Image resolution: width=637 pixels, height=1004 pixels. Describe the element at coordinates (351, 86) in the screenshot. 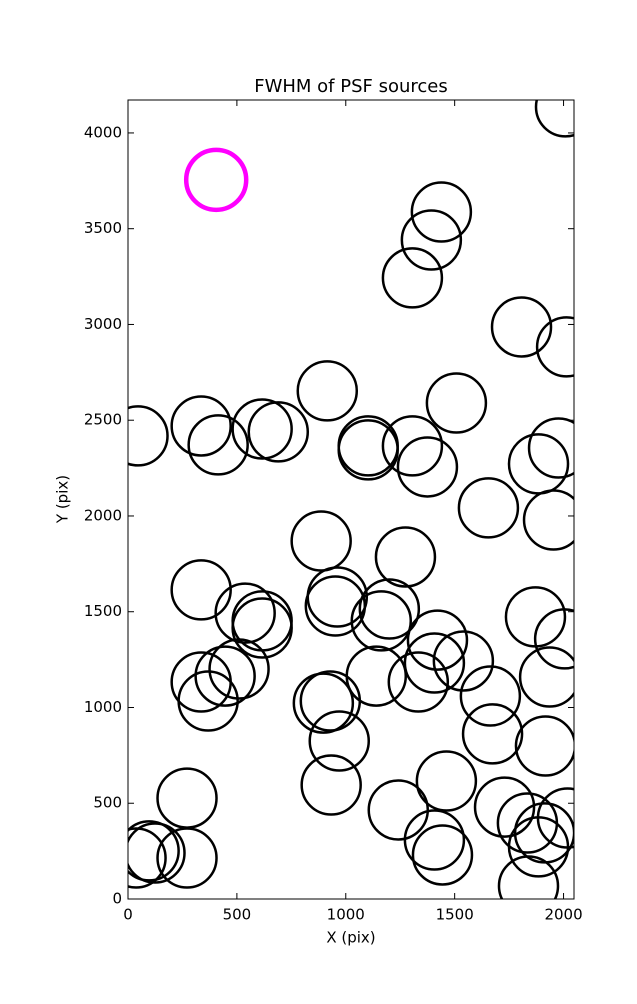

I see `chart-title: FWHM of PSF sources` at that location.